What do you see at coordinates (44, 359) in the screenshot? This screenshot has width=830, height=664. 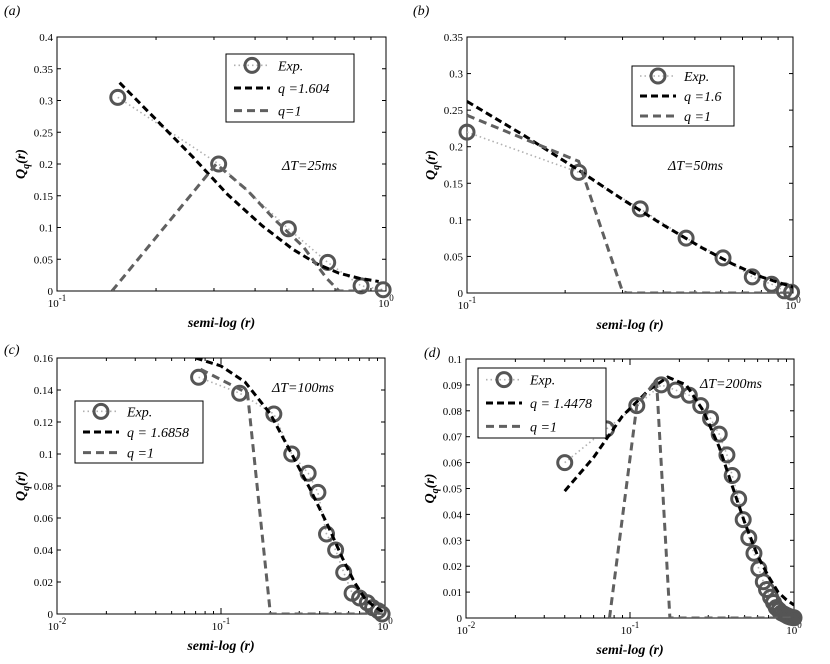 I see `y-tick-label: 0.16` at bounding box center [44, 359].